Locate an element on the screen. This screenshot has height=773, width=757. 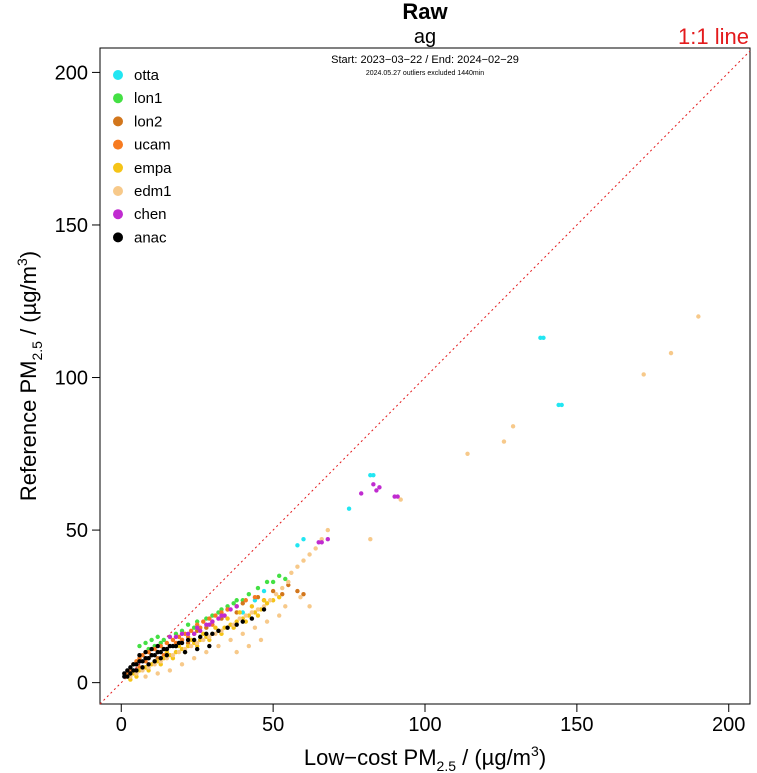
legend-marker-ucam is located at coordinates (118, 144).